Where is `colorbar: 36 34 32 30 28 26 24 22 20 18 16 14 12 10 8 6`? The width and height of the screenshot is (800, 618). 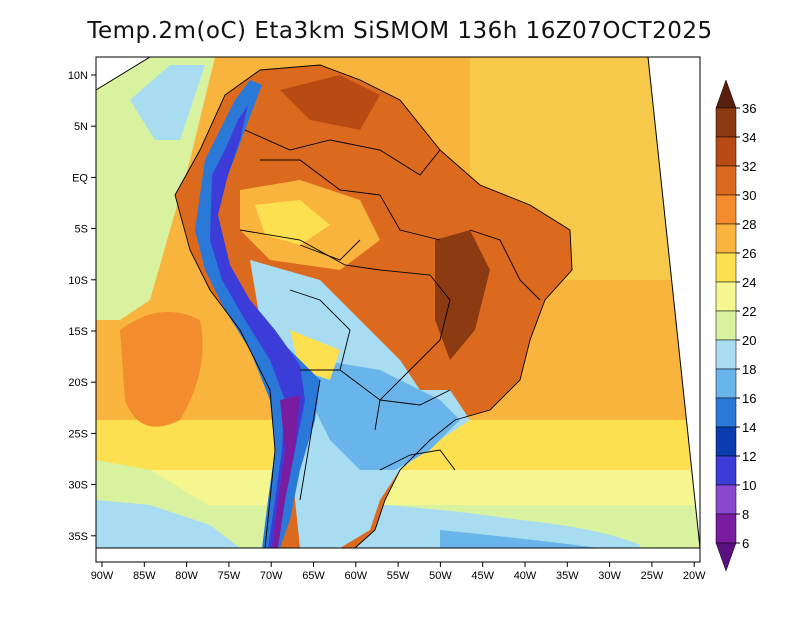
colorbar: 36 34 32 30 28 26 24 22 20 18 16 14 12 10 8 6 is located at coordinates (735, 325).